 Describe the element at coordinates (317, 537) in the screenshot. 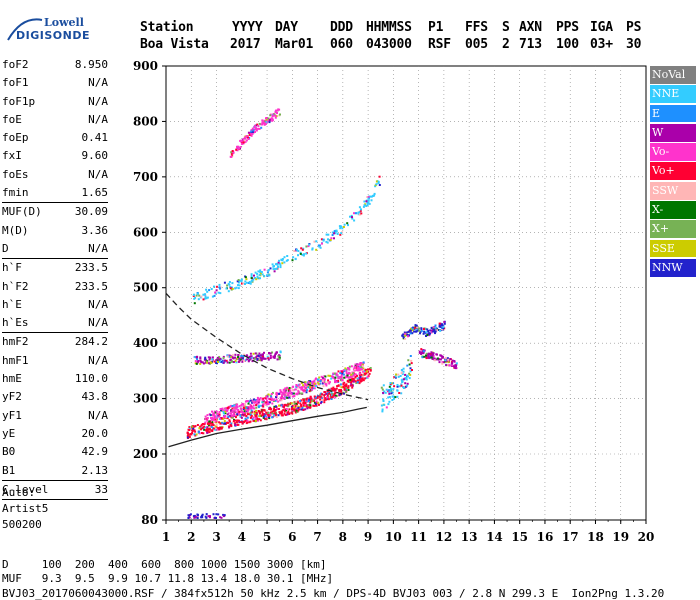

I see `x-tick-label: 7` at that location.